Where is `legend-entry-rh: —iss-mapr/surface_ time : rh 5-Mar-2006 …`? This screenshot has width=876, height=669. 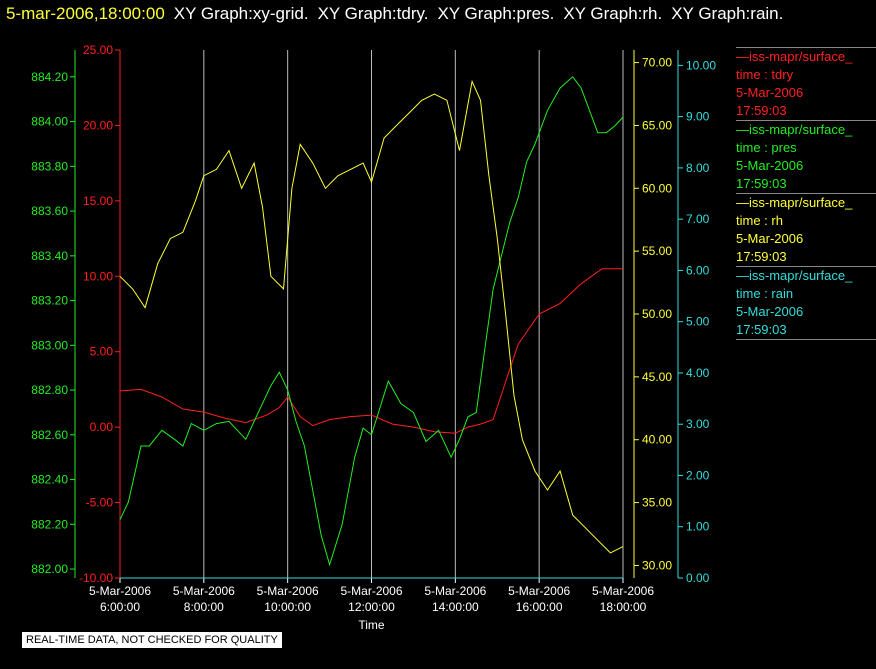 legend-entry-rh: —iss-mapr/surface_ time : rh 5-Mar-2006 … is located at coordinates (806, 229).